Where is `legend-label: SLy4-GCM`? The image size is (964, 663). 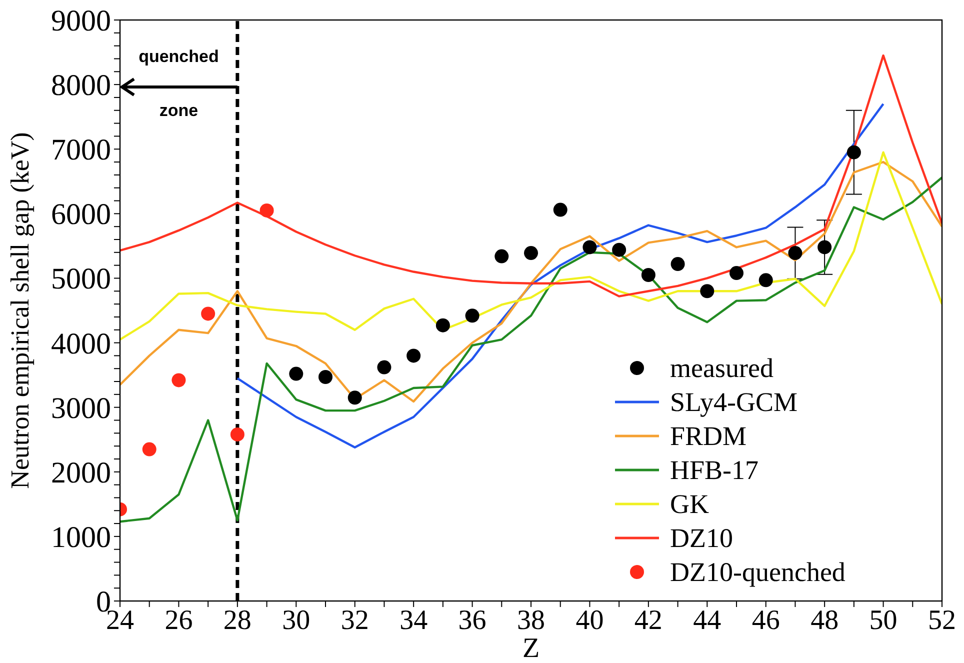 legend-label: SLy4-GCM is located at coordinates (734, 402).